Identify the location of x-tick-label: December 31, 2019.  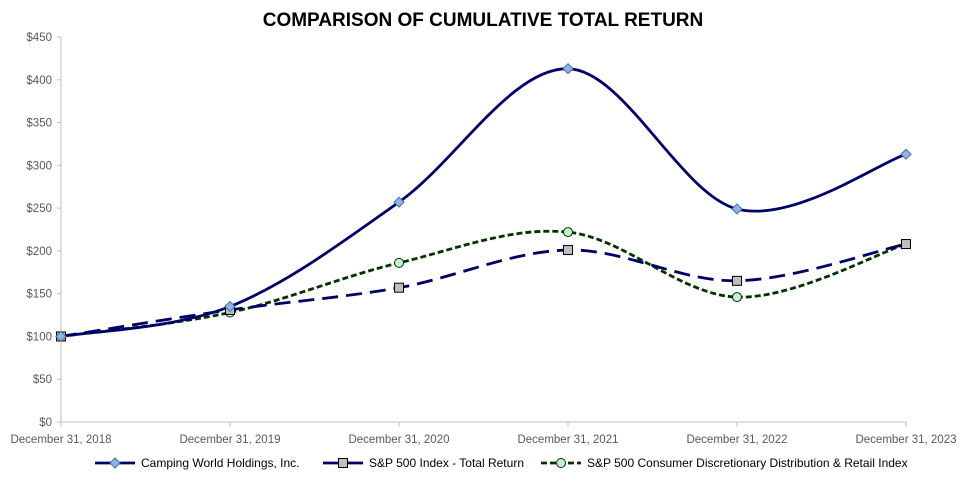
(229, 440).